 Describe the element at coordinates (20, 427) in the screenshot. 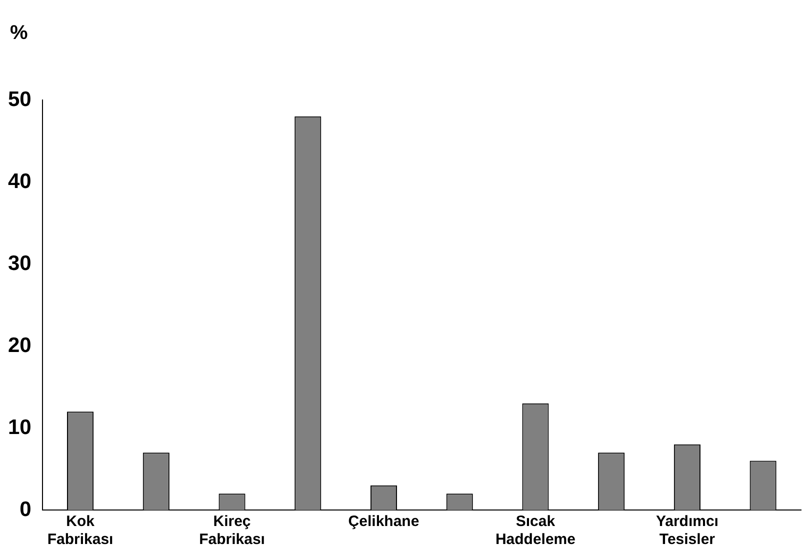

I see `y-tick-label: 10` at that location.